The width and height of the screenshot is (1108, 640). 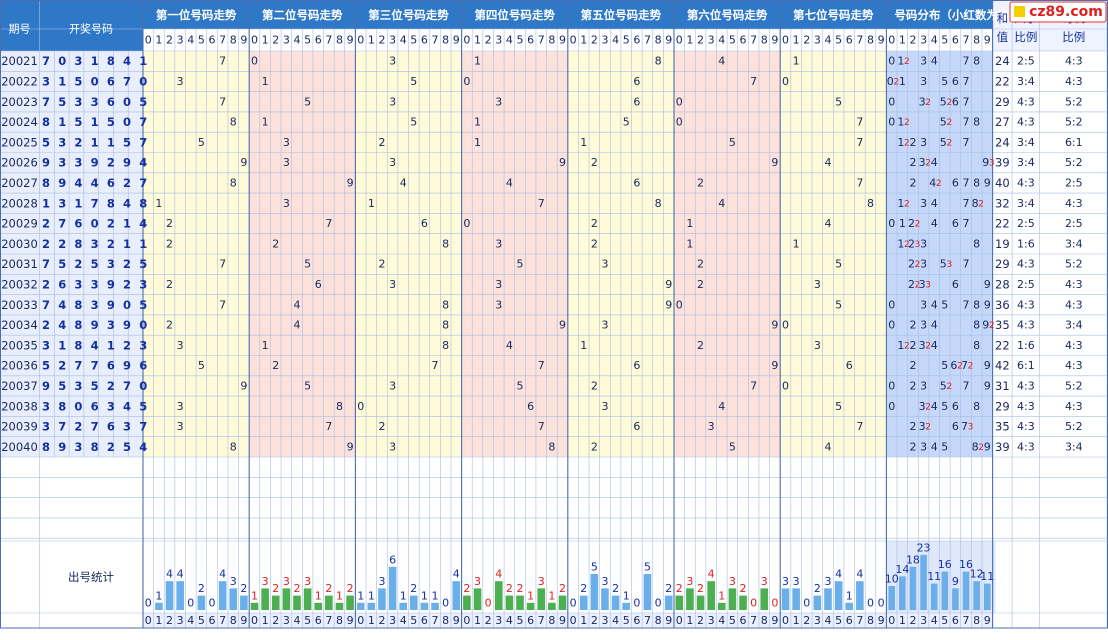 I want to click on distribution-mark: 4, so click(x=932, y=182).